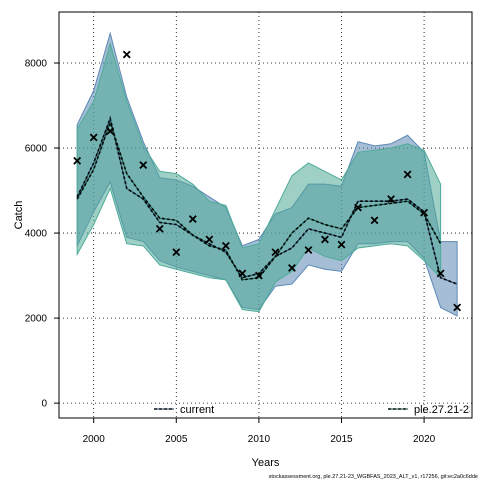 The height and width of the screenshot is (480, 480). Describe the element at coordinates (341, 439) in the screenshot. I see `x-tick-label: 2015` at that location.